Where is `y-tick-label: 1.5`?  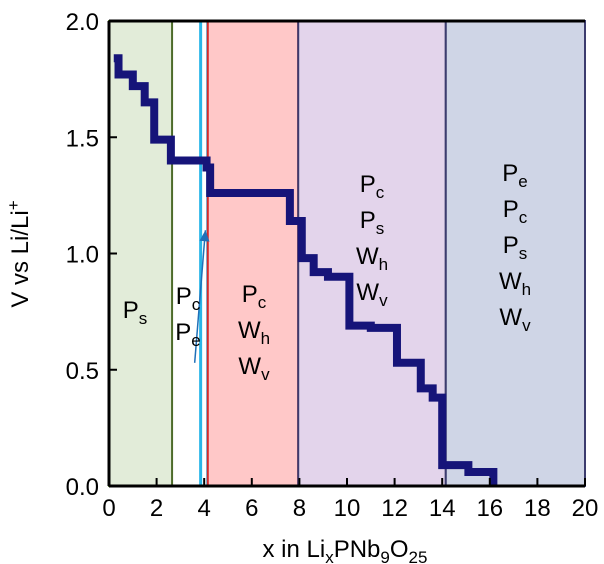 y-tick-label: 1.5 is located at coordinates (82, 138).